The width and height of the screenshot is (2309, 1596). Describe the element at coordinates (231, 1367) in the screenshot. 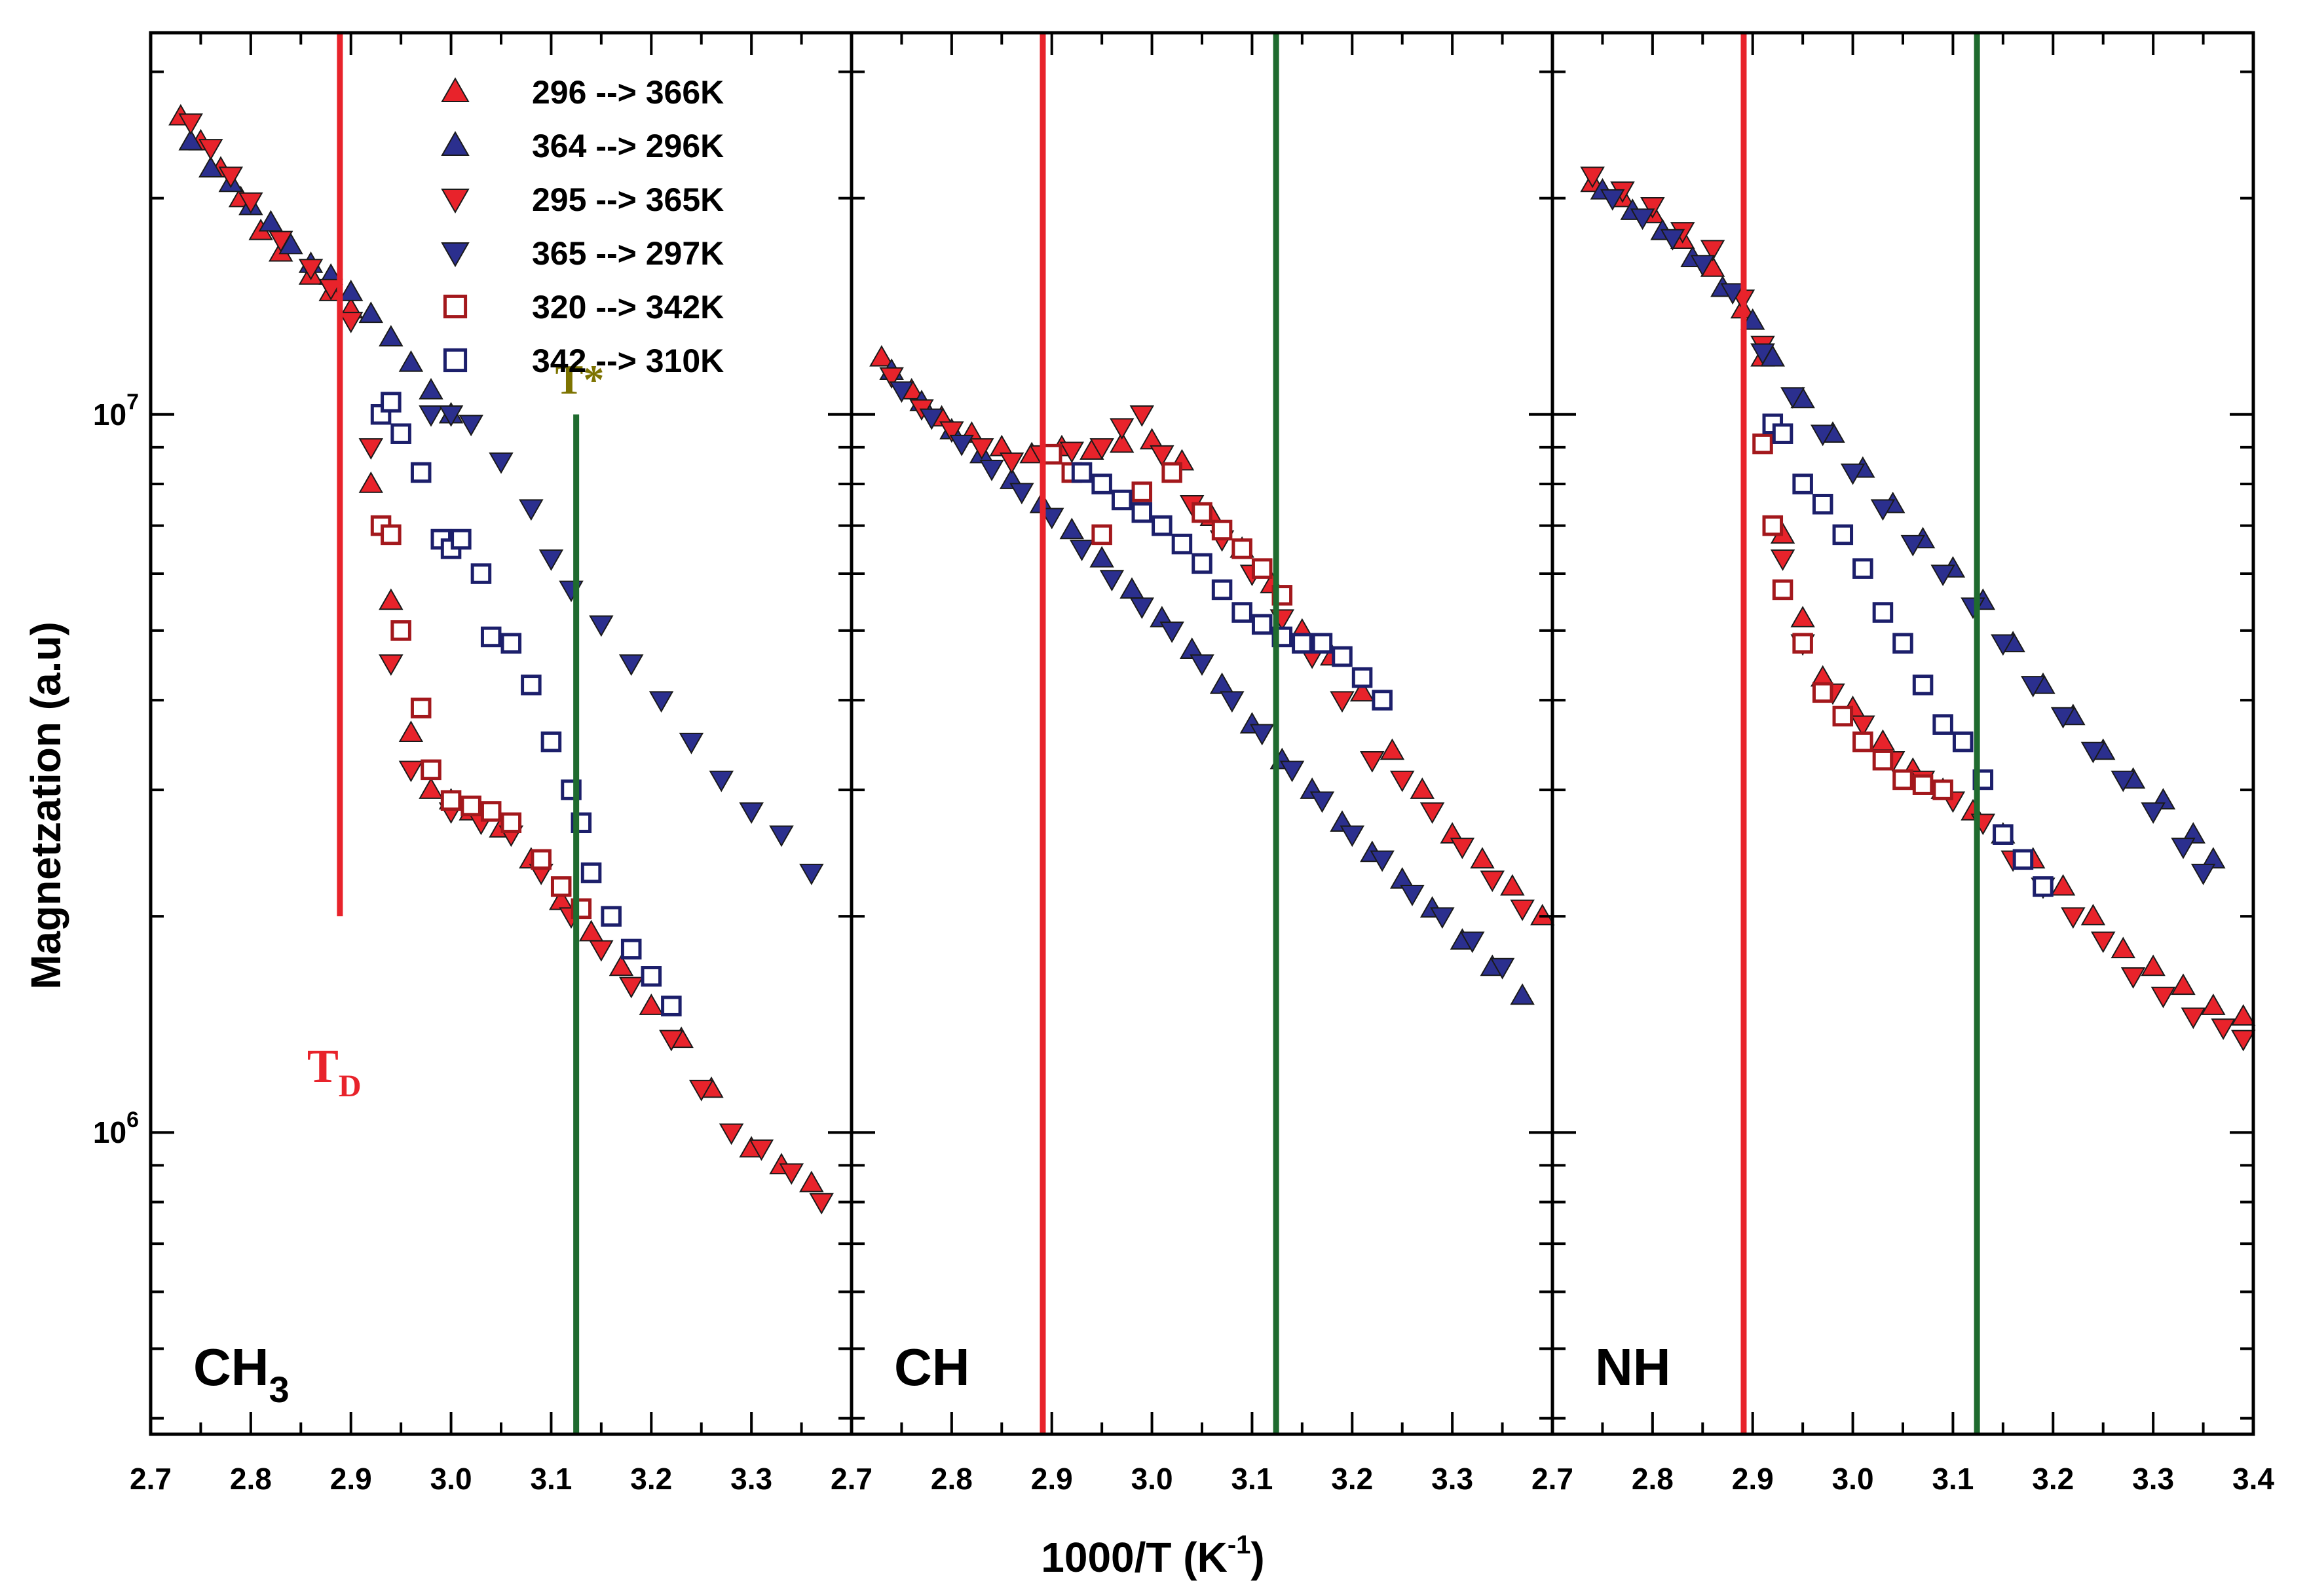

I see `panel-0-name-main: CH` at that location.